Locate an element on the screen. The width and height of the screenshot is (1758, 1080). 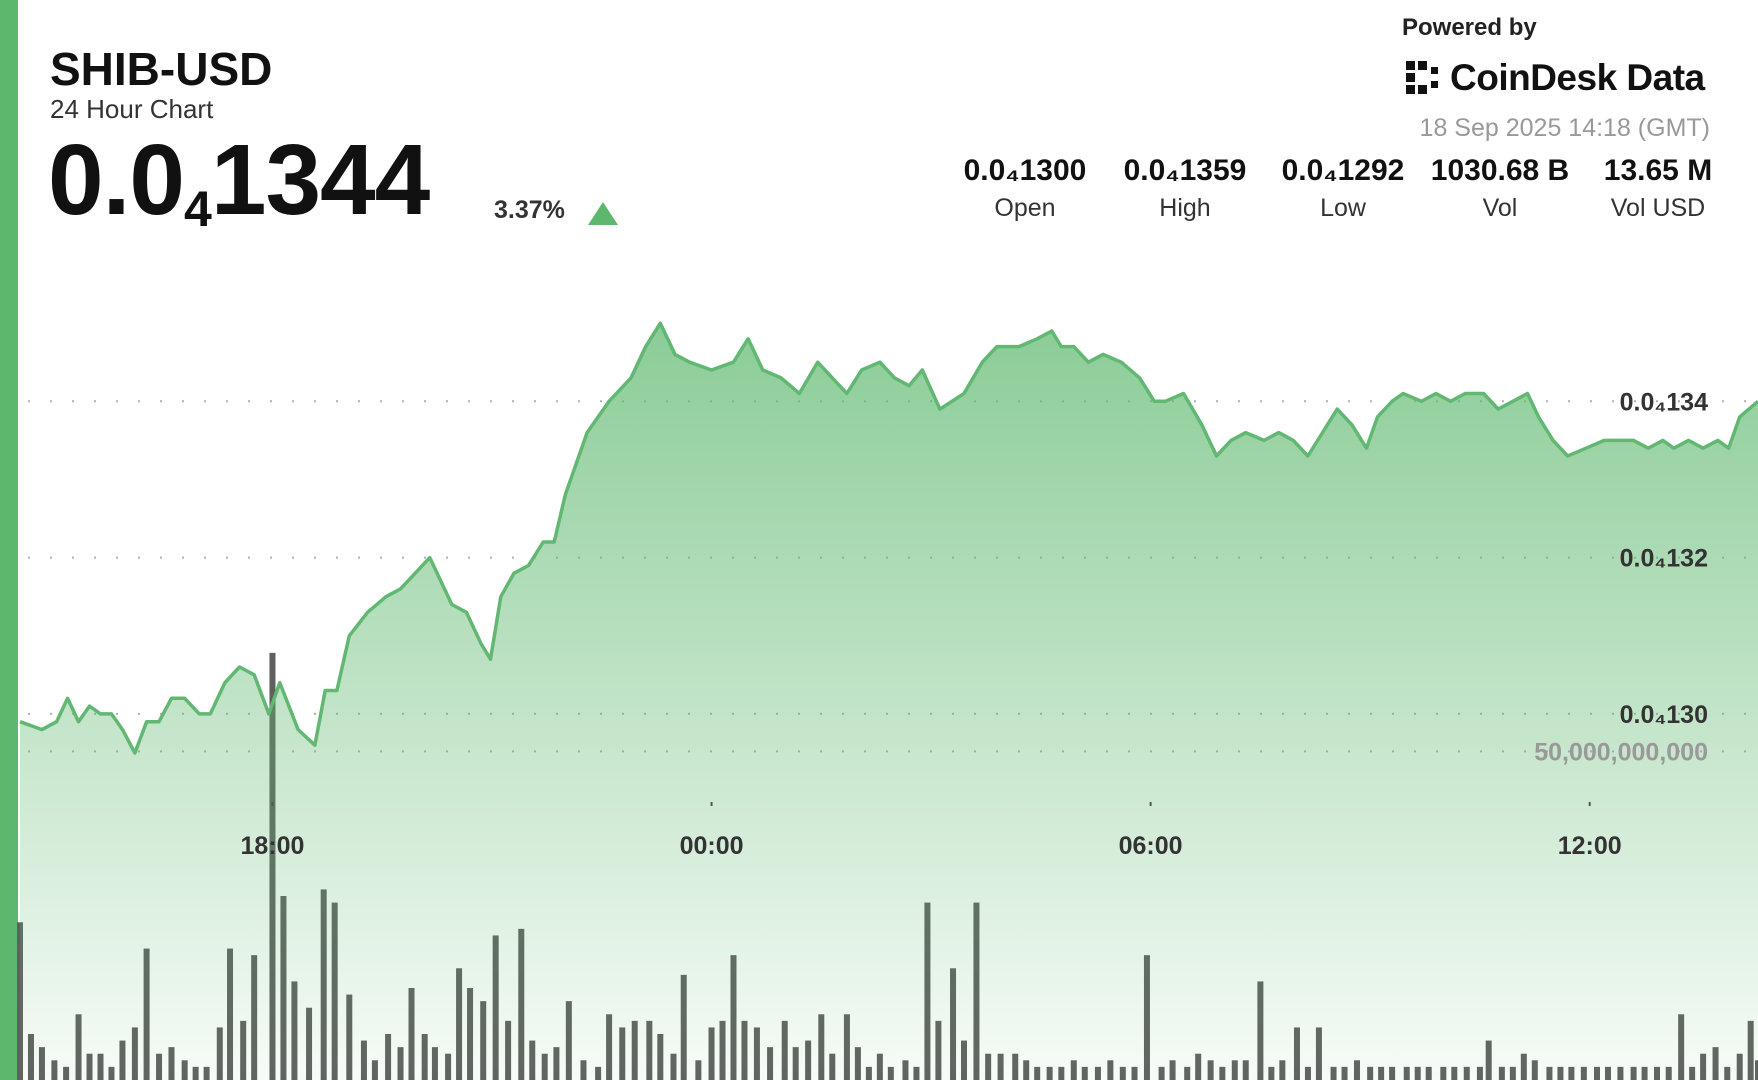
stat-low: 0.0₄1292 Low is located at coordinates (1343, 188).